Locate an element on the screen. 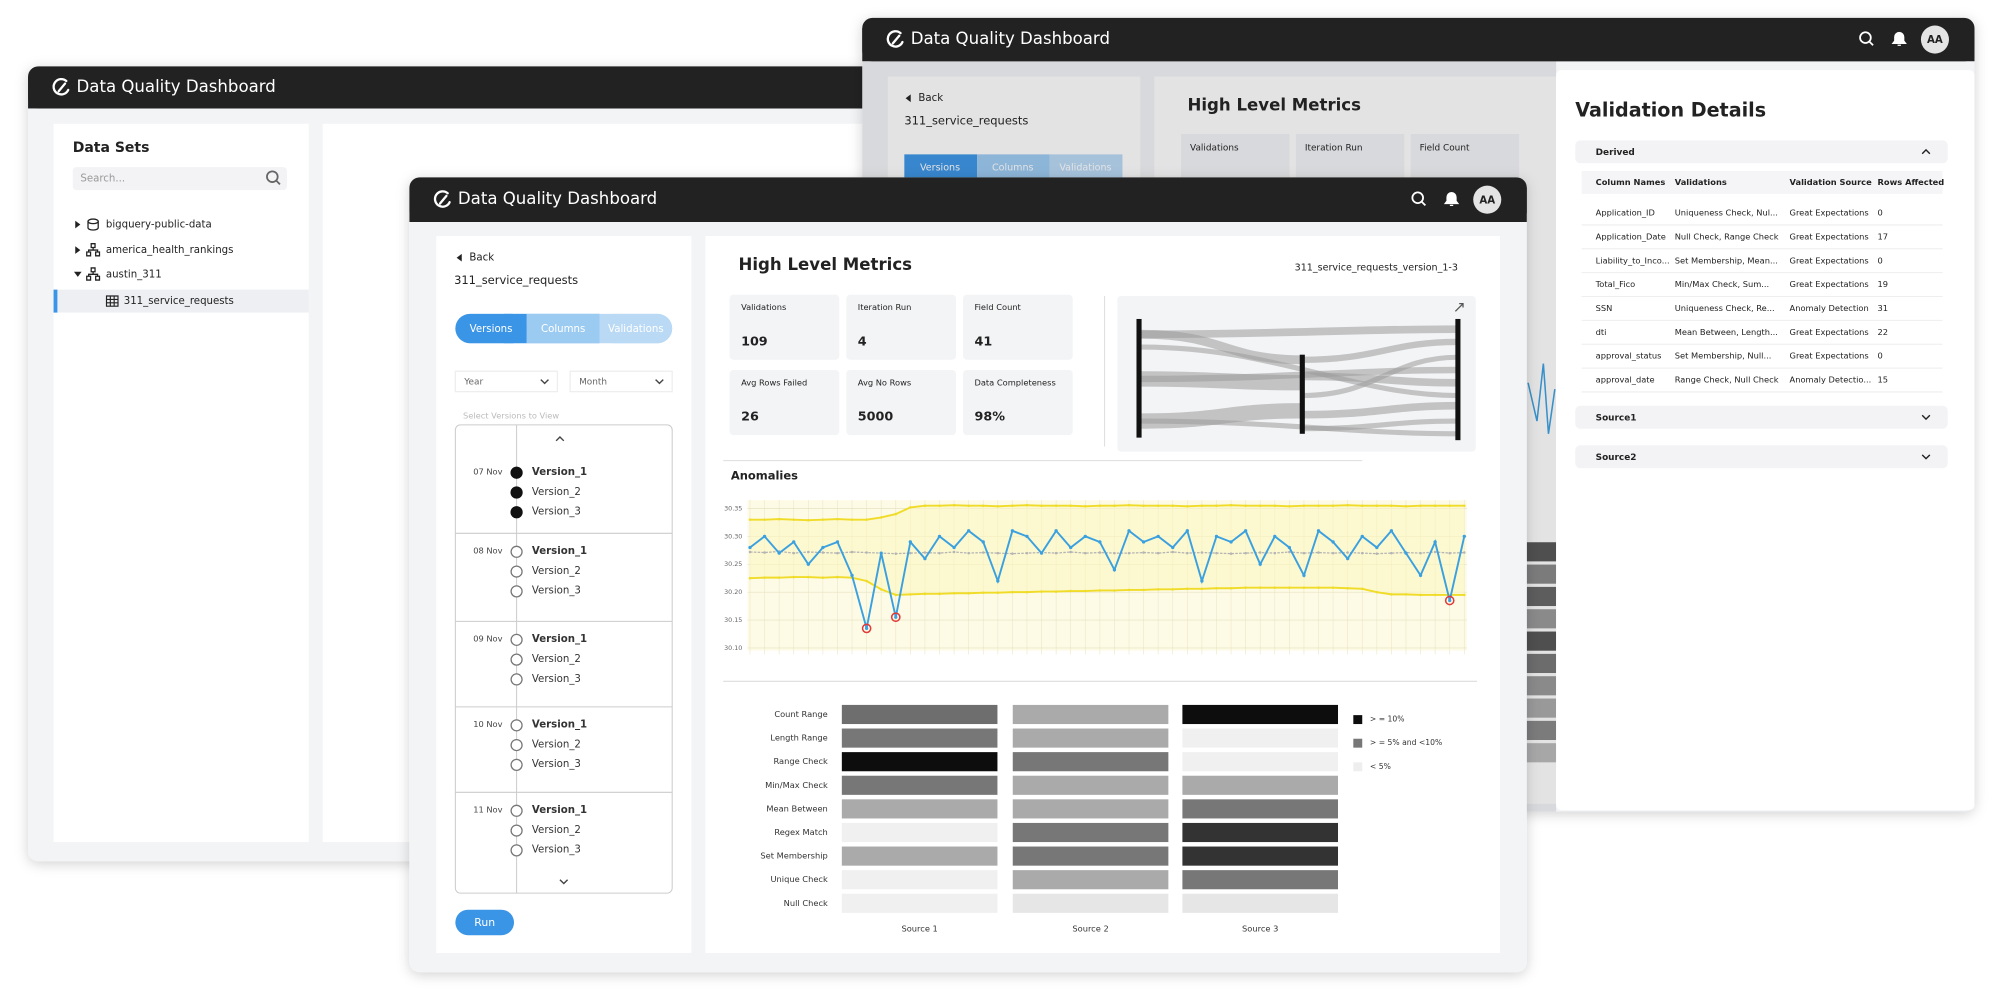 This screenshot has width=2000, height=999. section-label: Source2 is located at coordinates (1616, 458).